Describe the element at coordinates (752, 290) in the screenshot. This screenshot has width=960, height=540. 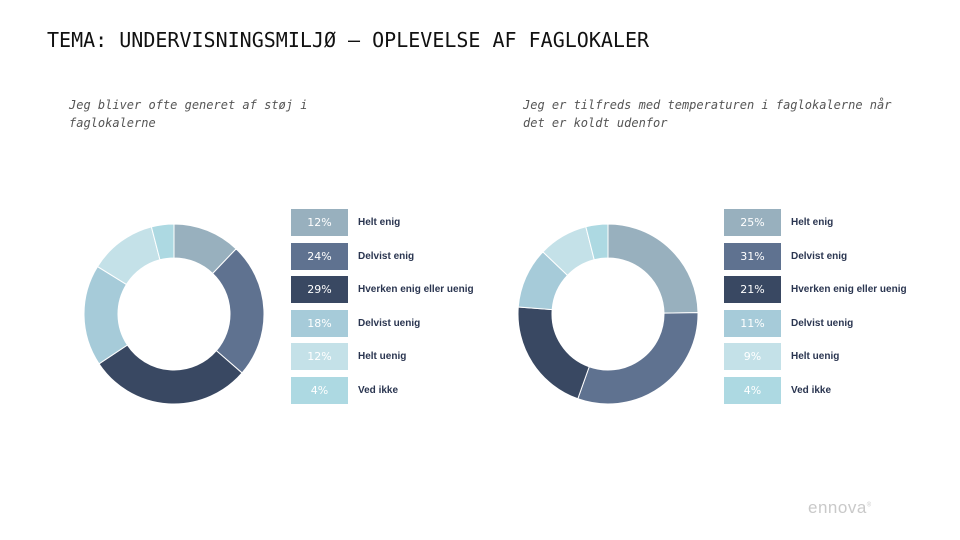
I see `legend-value-box: 21%` at that location.